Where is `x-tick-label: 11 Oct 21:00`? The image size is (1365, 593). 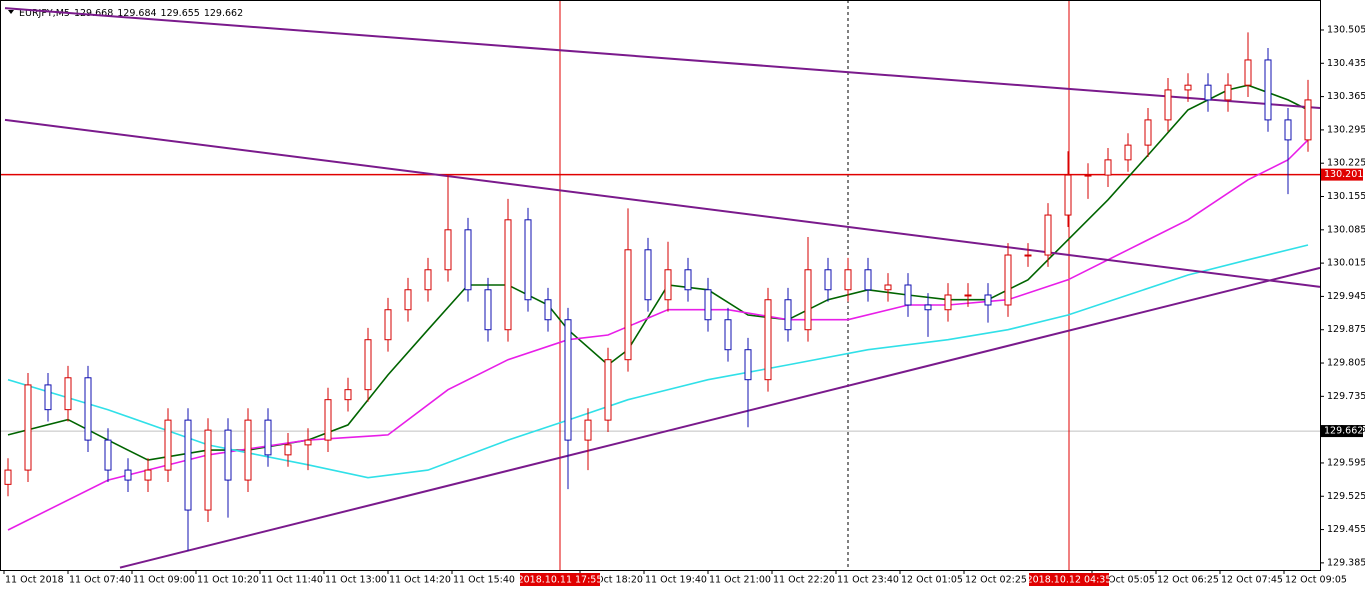 x-tick-label: 11 Oct 21:00 is located at coordinates (740, 580).